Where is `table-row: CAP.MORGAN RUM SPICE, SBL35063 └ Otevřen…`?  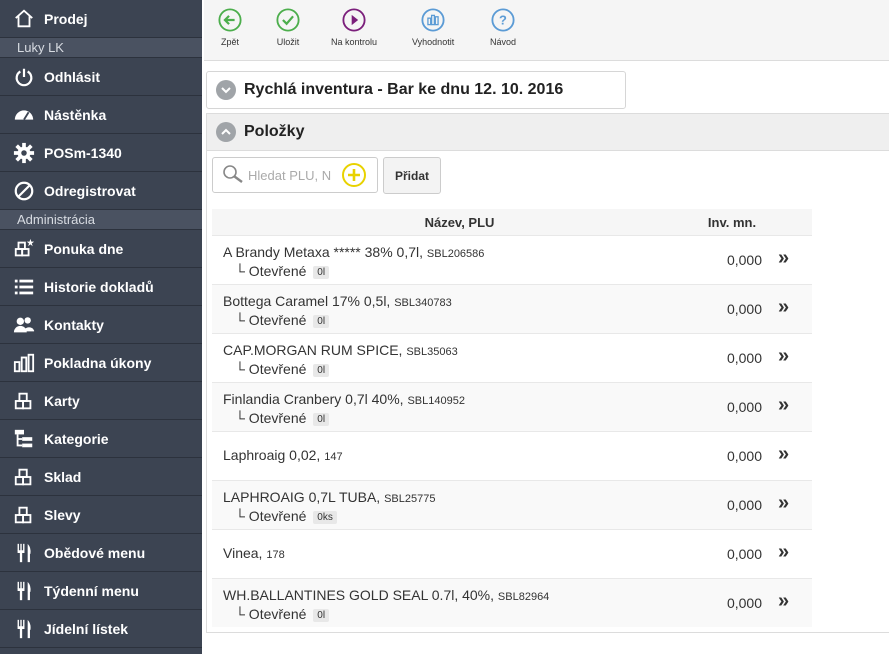
table-row: CAP.MORGAN RUM SPICE, SBL35063 └ Otevřen… is located at coordinates (512, 357).